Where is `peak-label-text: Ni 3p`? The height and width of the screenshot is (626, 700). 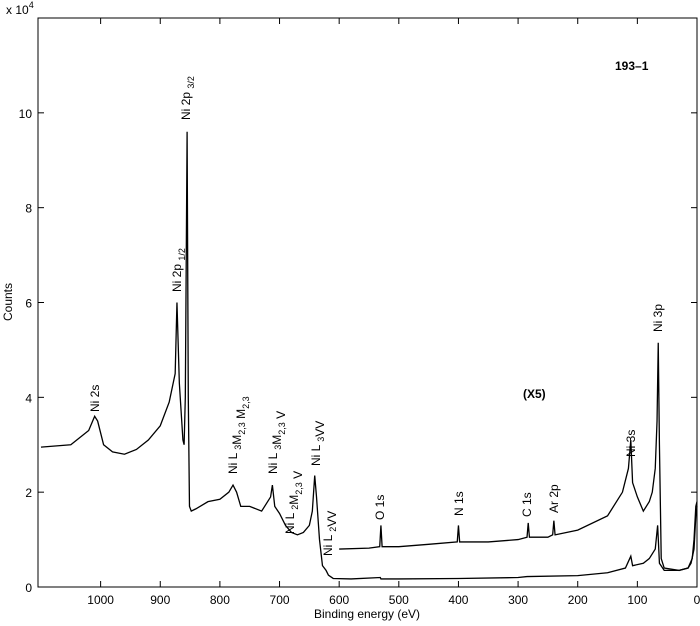 peak-label-text: Ni 3p is located at coordinates (658, 318).